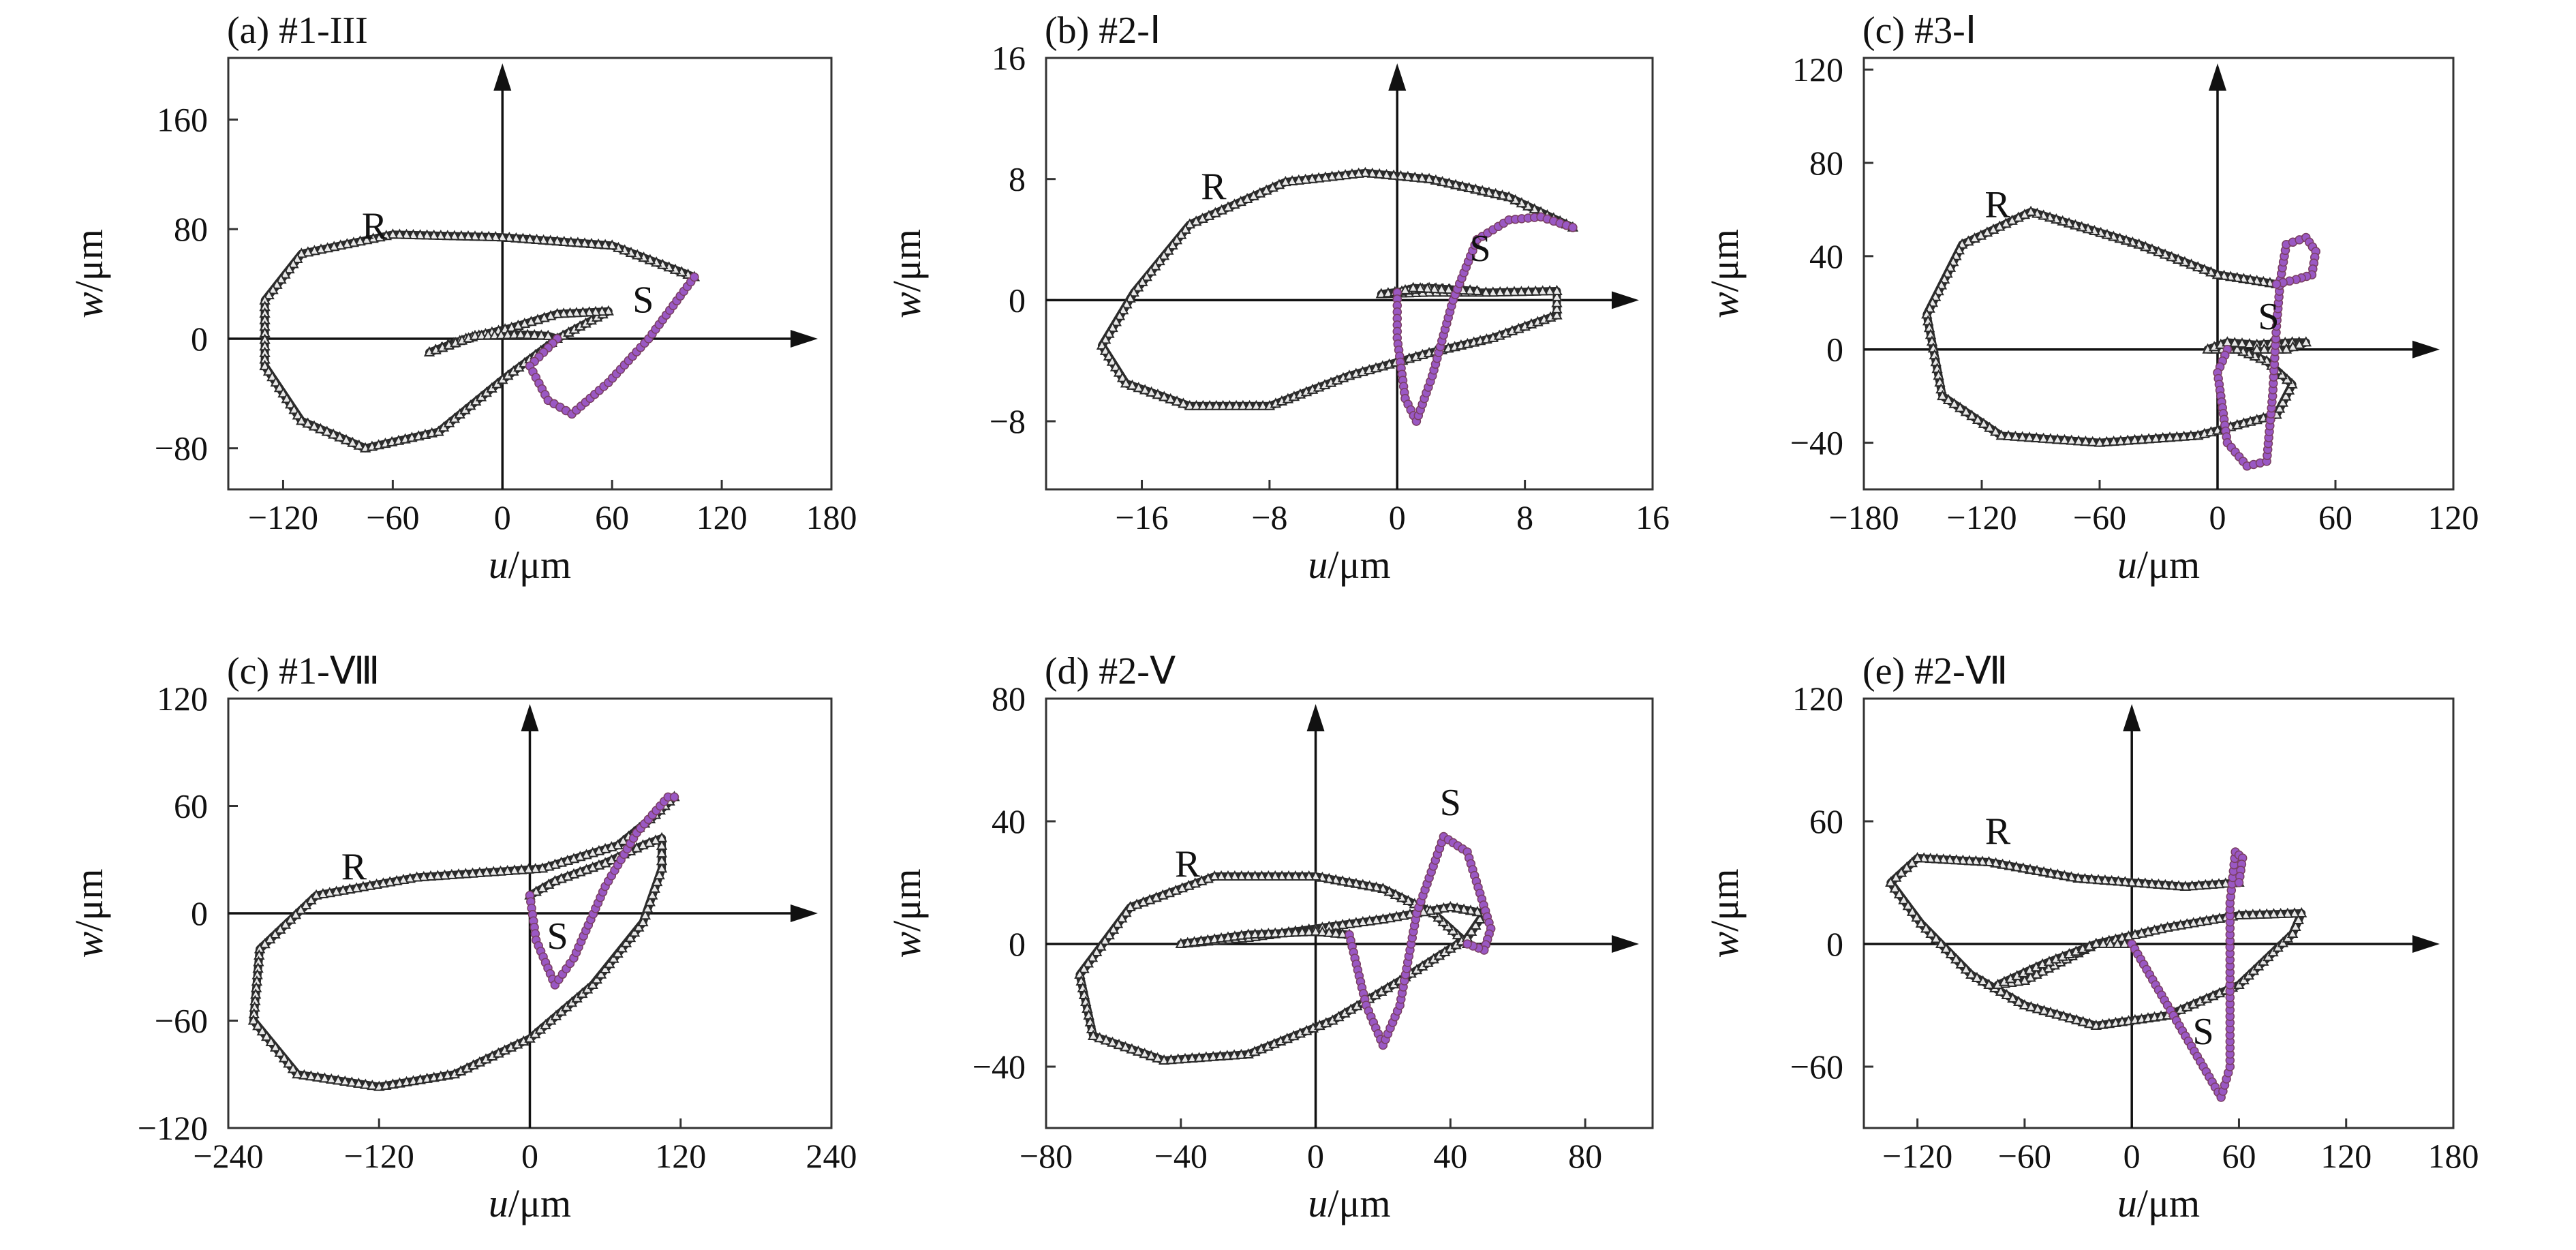  What do you see at coordinates (1046, 1156) in the screenshot?
I see `x-tick-label: −80` at bounding box center [1046, 1156].